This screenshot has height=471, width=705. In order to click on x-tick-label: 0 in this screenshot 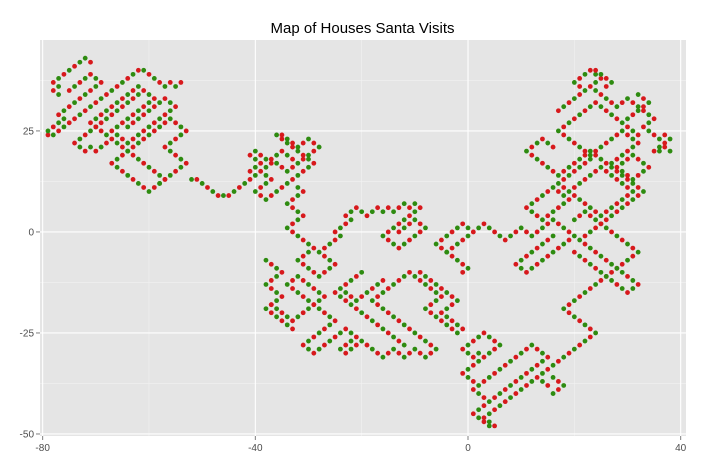, I will do `click(468, 448)`.